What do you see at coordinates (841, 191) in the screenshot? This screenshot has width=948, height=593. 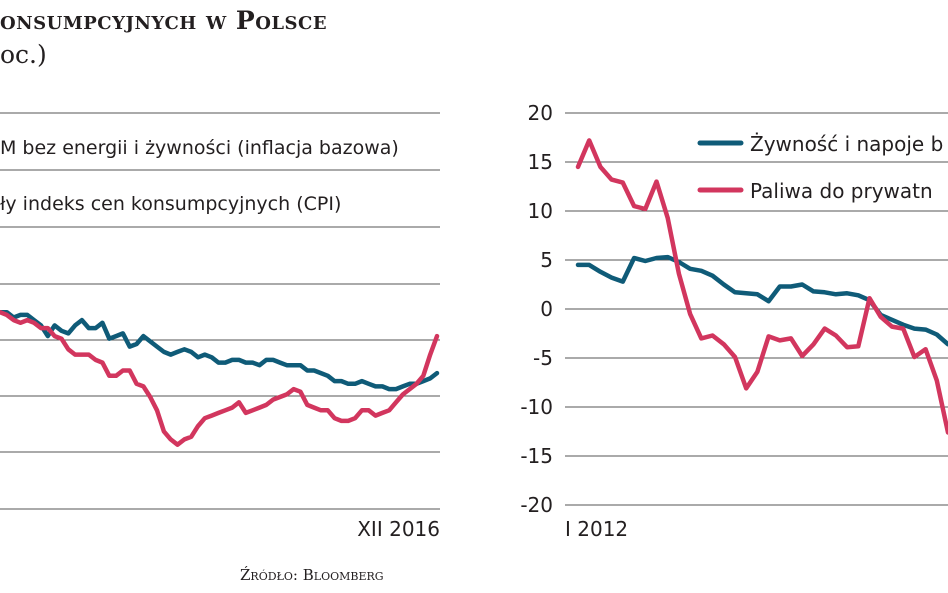 I see `right-legend-label-1: Paliwa do prywatn` at bounding box center [841, 191].